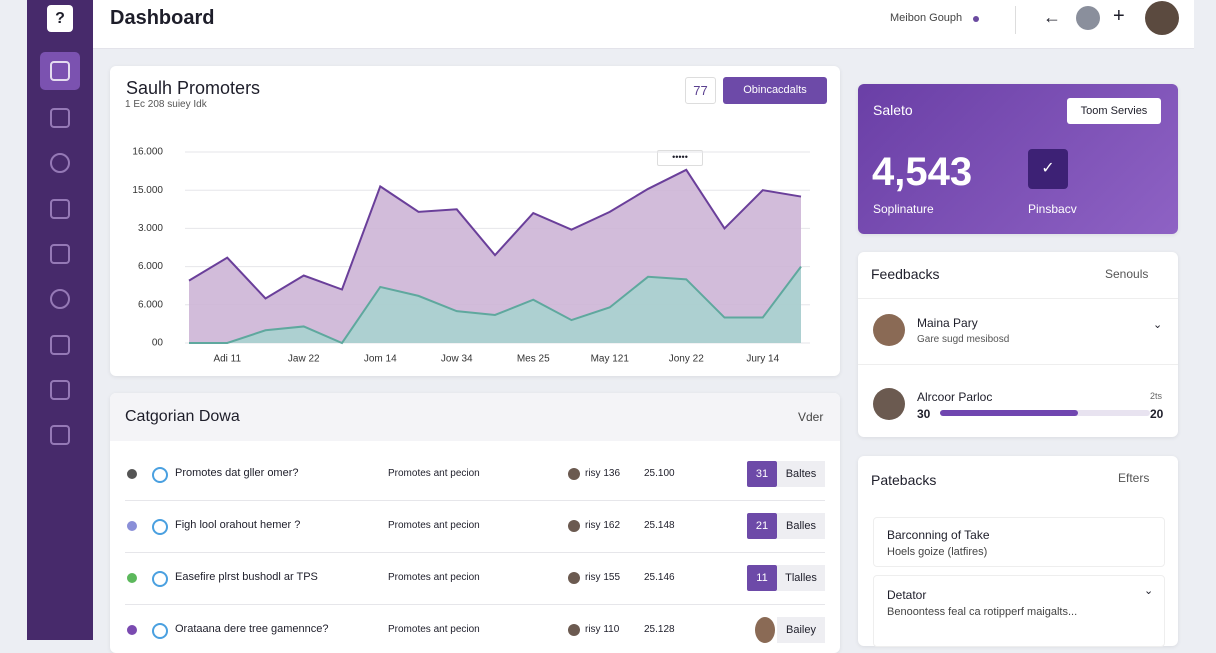  I want to click on reference: risy 162, so click(603, 525).